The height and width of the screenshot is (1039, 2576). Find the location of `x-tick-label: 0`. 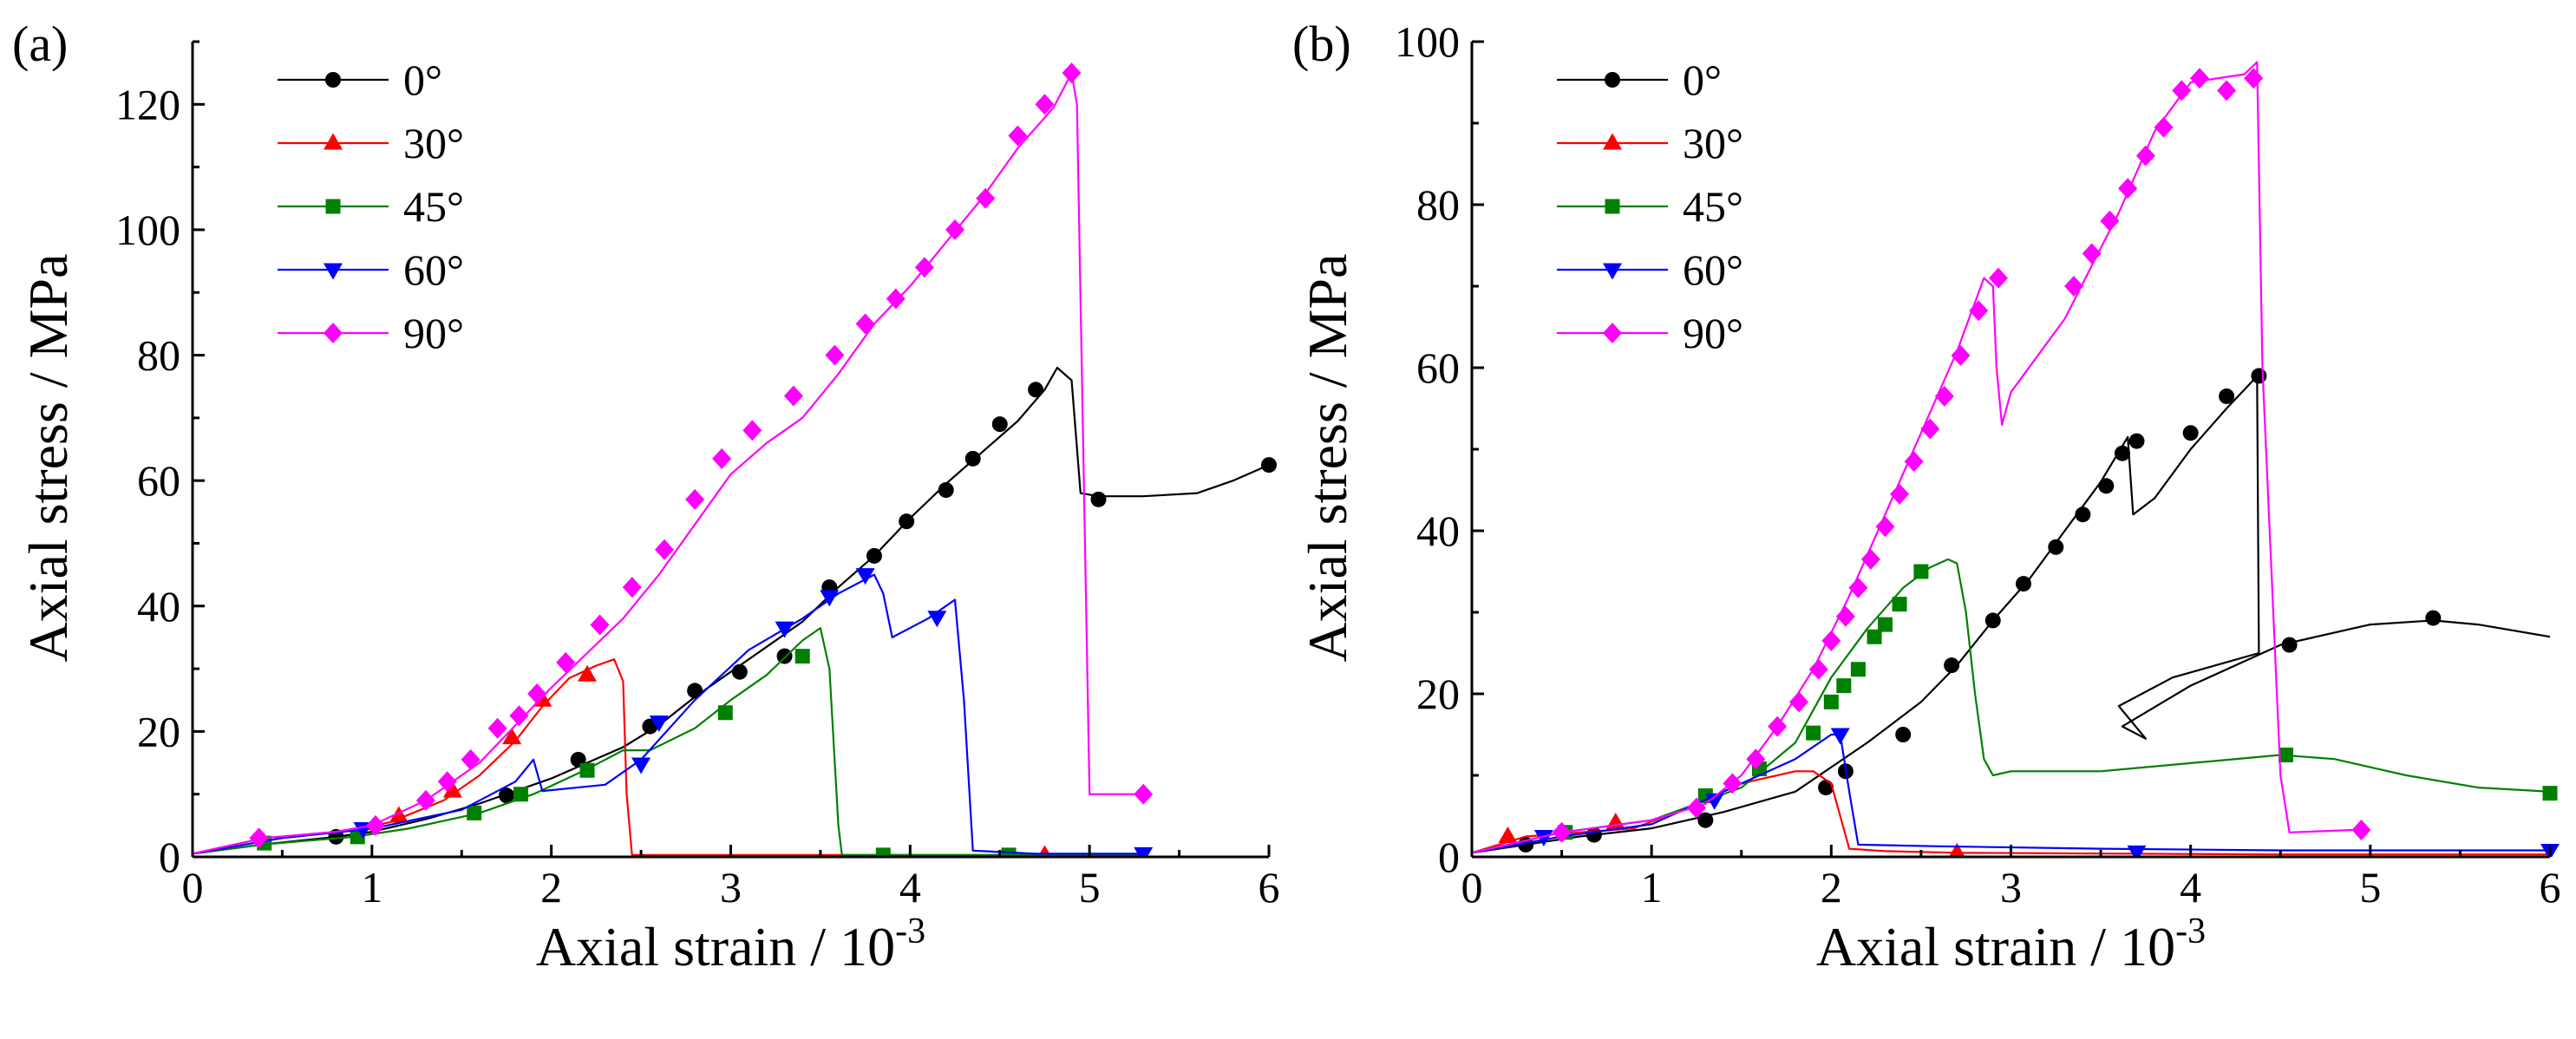

x-tick-label: 0 is located at coordinates (193, 887).